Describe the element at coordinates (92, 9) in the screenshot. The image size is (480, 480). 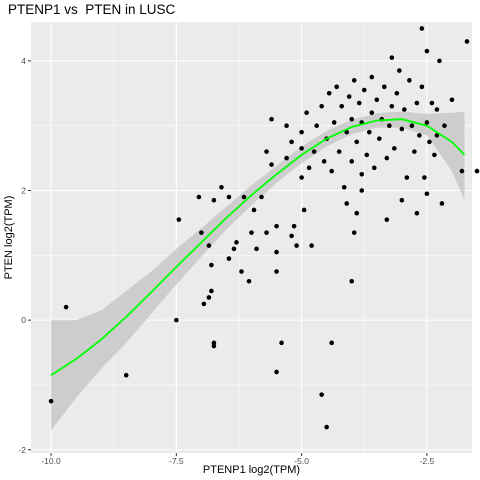
I see `chart-title: PTENP1 vs PTEN in LUSC` at that location.